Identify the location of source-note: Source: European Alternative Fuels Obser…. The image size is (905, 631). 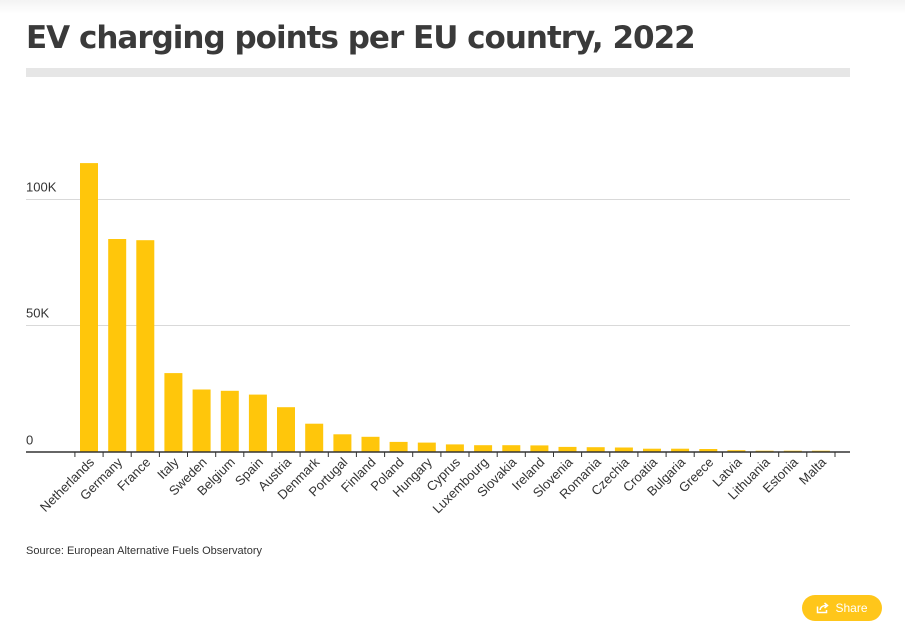
(144, 551).